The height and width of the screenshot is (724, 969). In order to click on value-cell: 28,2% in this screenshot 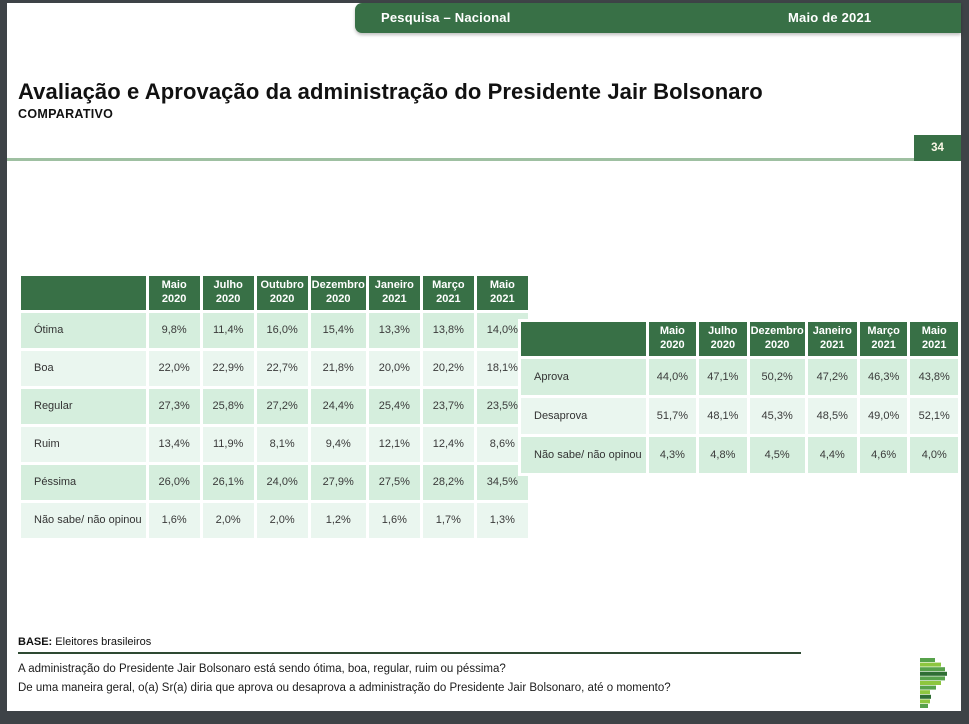, I will do `click(448, 482)`.